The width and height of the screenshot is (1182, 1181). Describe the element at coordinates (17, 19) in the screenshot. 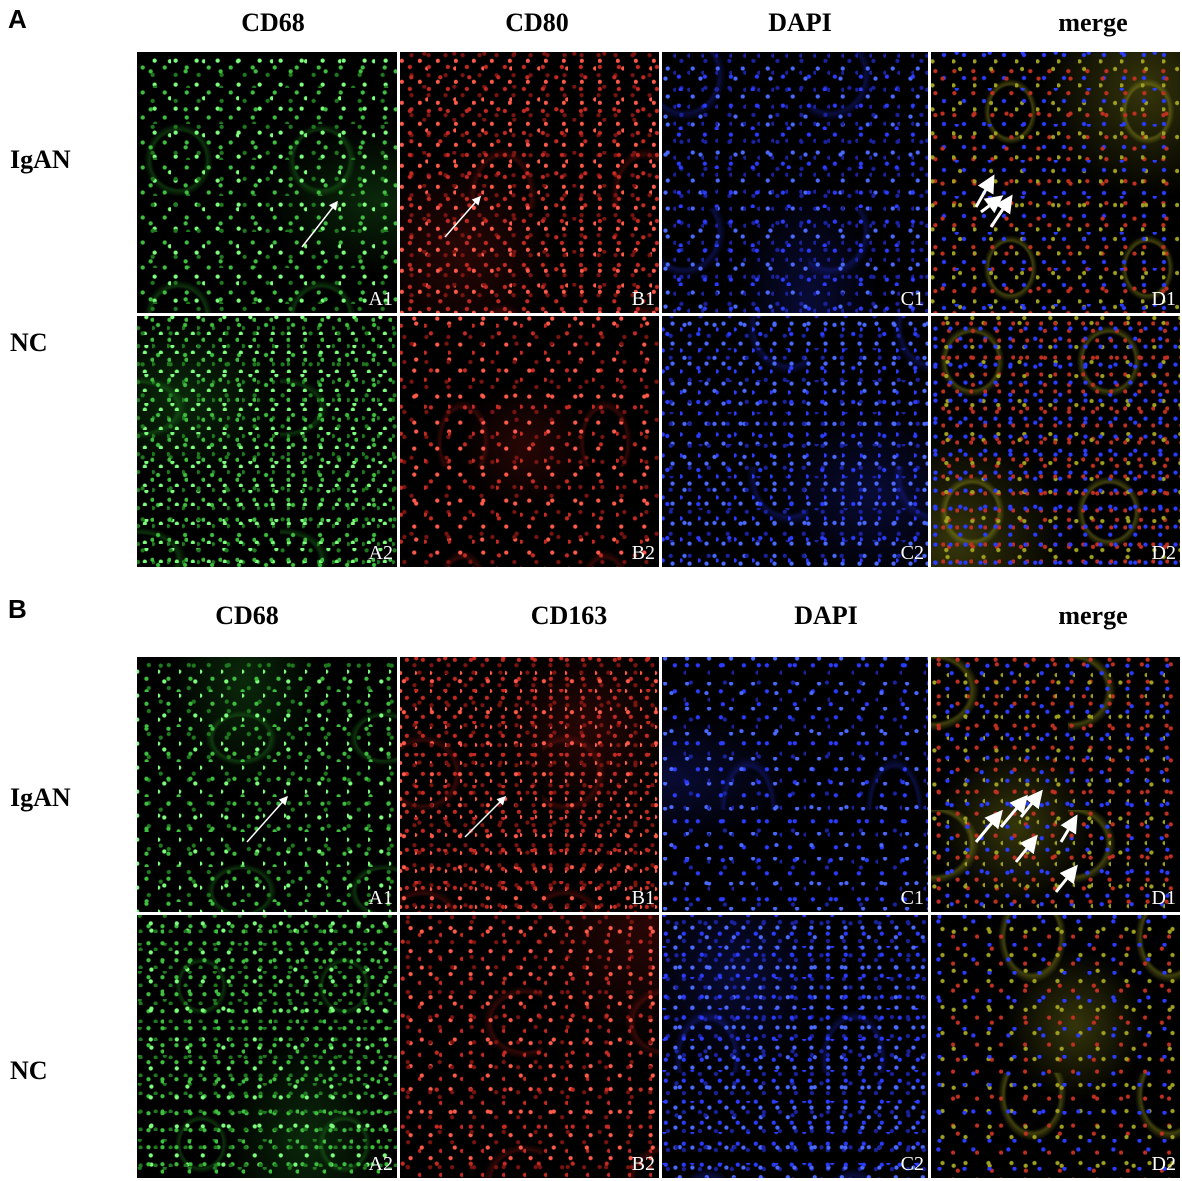

I see `panel-label: A` at that location.